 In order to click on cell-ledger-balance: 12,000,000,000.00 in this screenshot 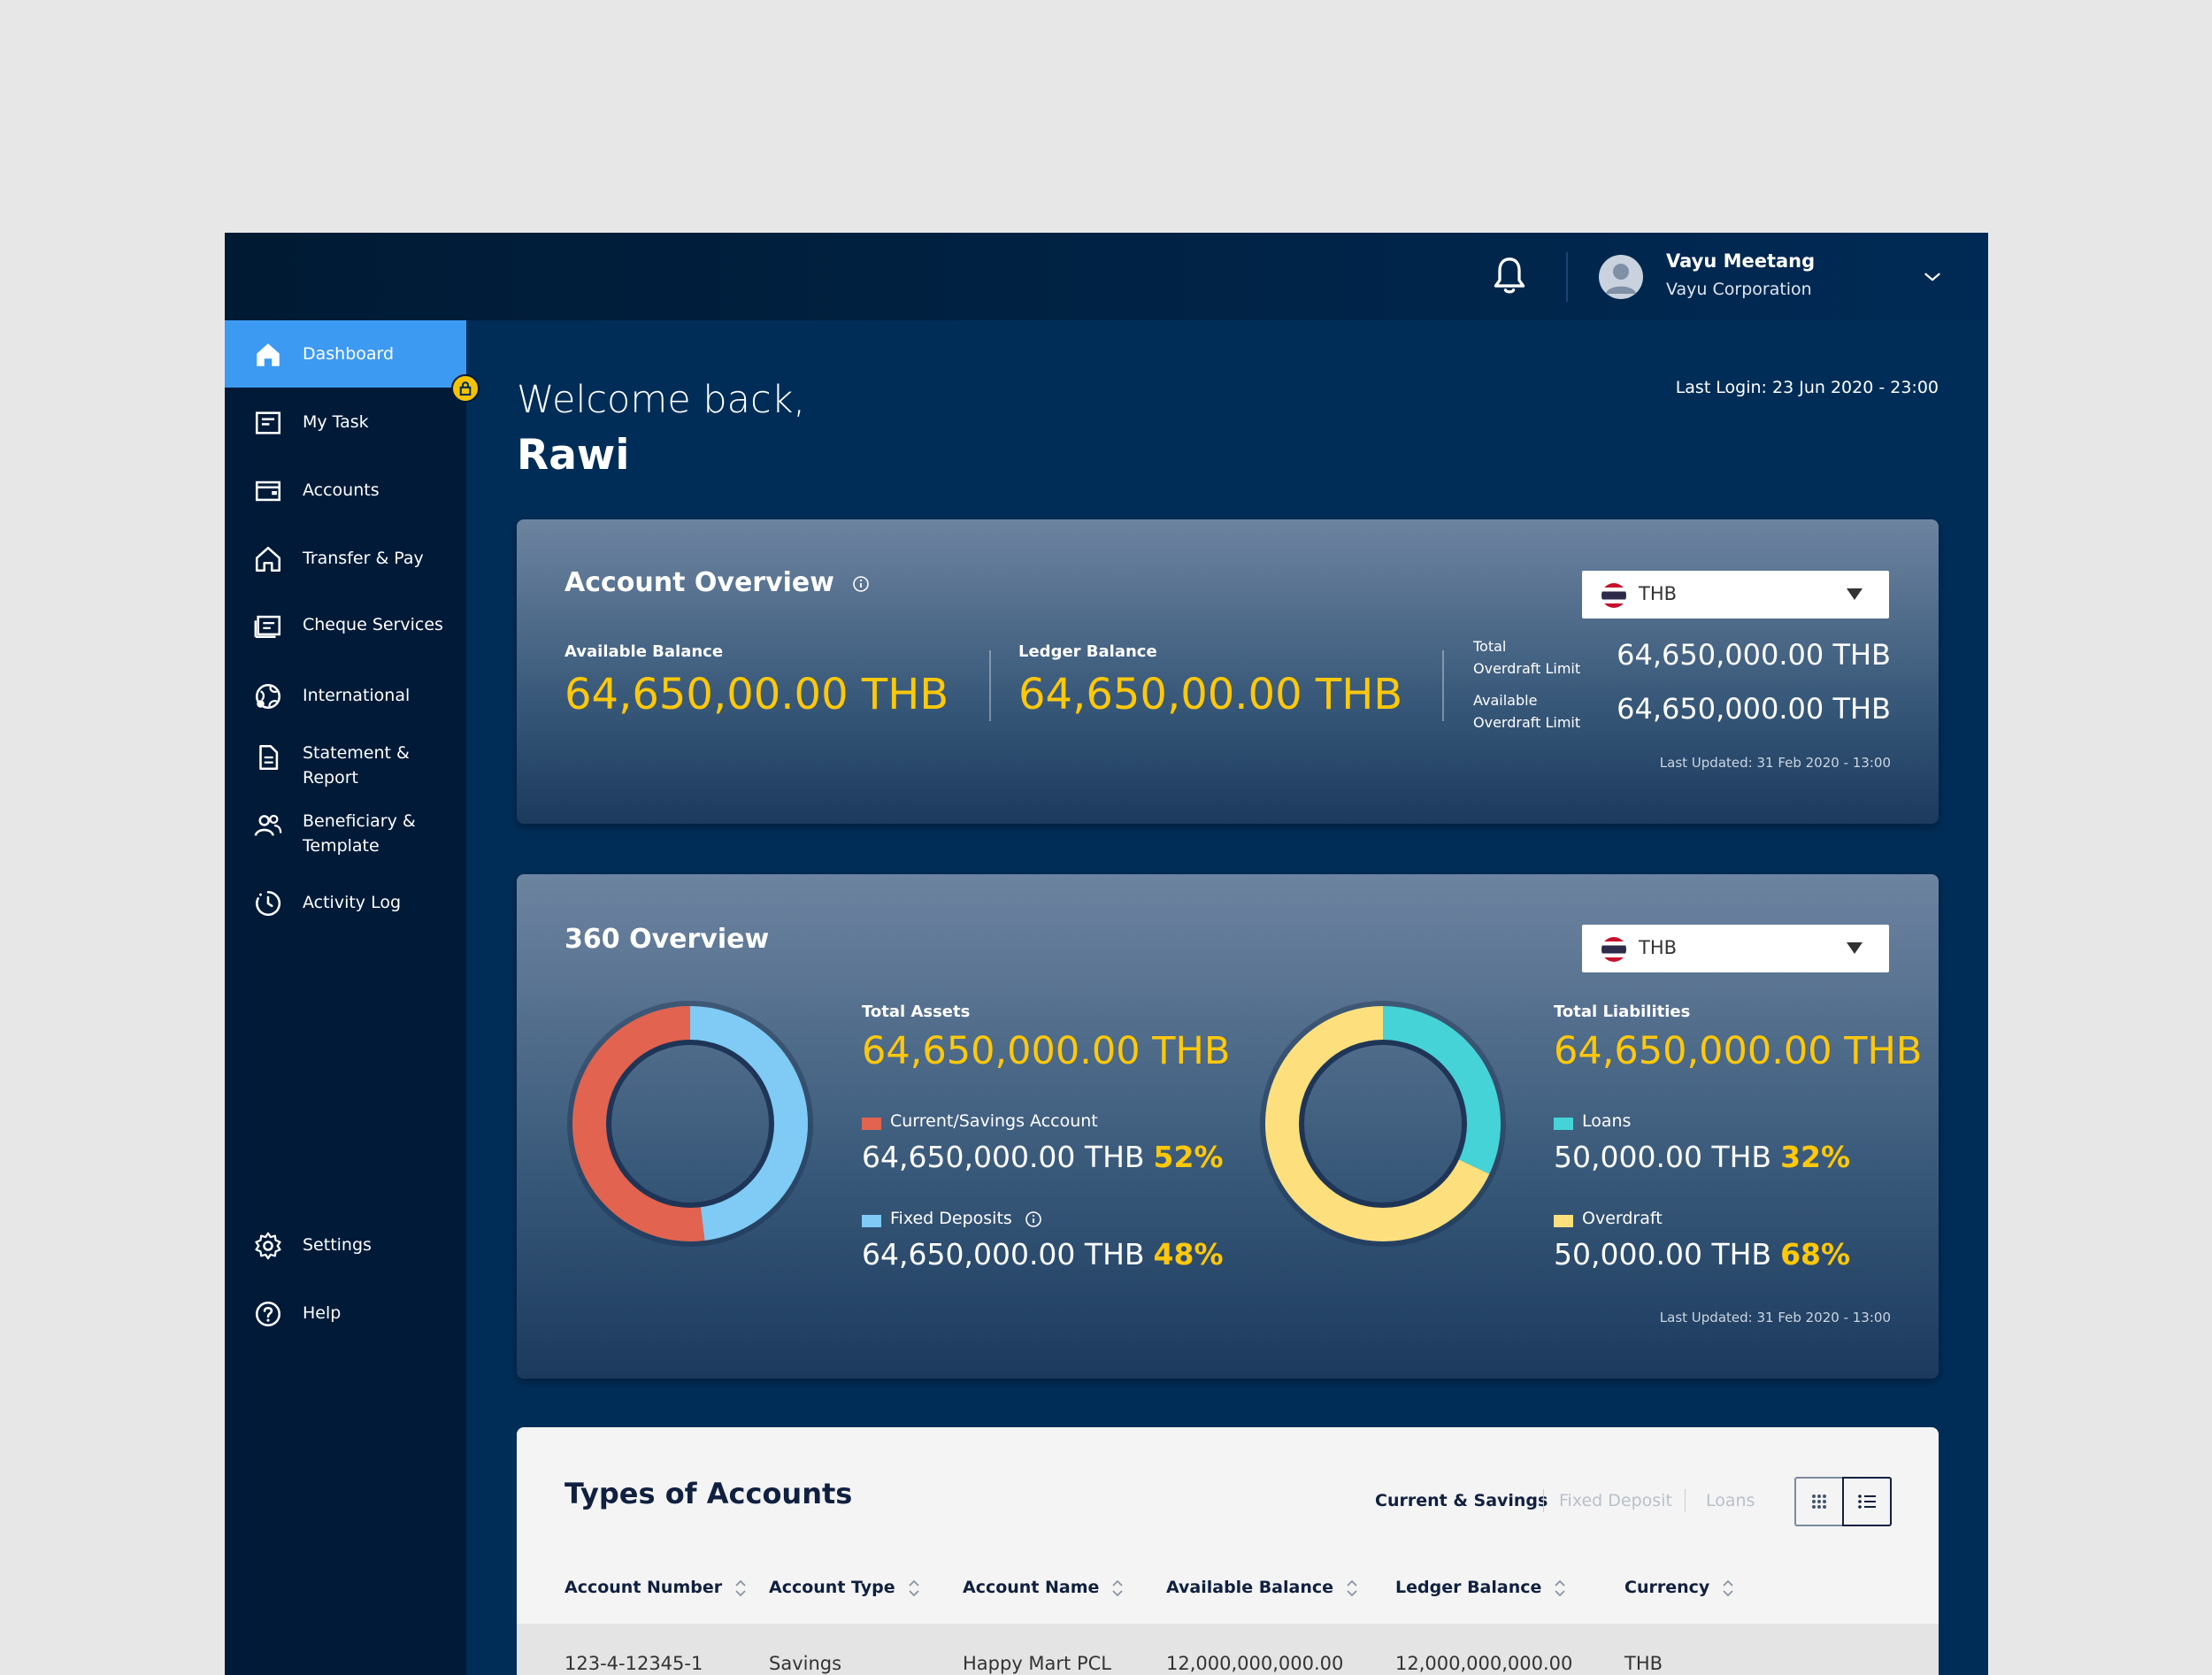, I will do `click(1484, 1663)`.